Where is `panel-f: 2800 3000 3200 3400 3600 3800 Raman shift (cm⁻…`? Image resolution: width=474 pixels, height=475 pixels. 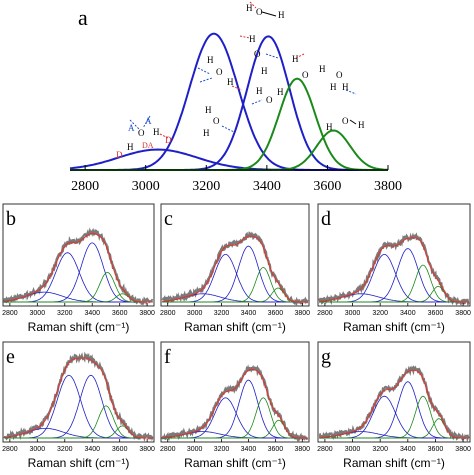
panel-f: 2800 3000 3200 3400 3600 3800 Raman shift (cm⁻… is located at coordinates (235, 405).